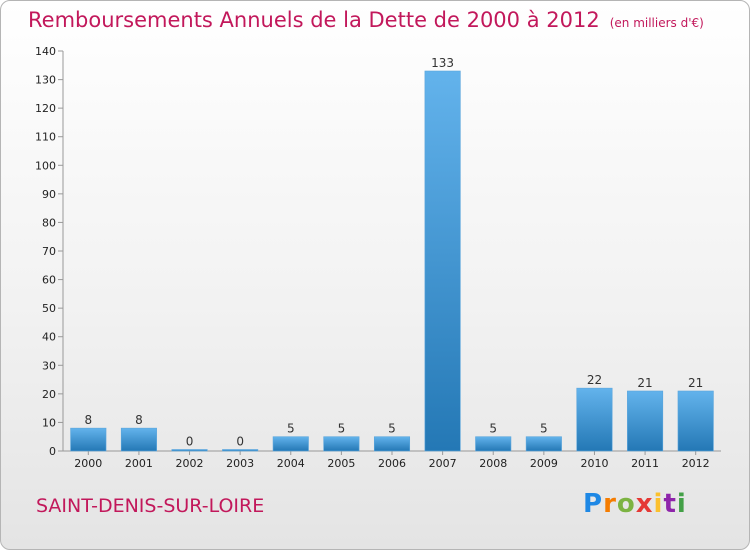  What do you see at coordinates (670, 504) in the screenshot?
I see `logo-letter: t` at bounding box center [670, 504].